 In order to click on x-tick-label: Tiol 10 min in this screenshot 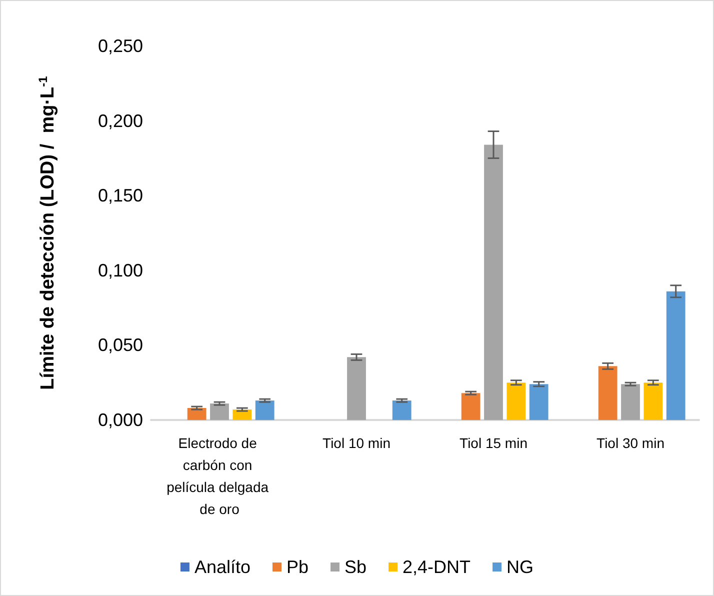, I will do `click(356, 443)`.